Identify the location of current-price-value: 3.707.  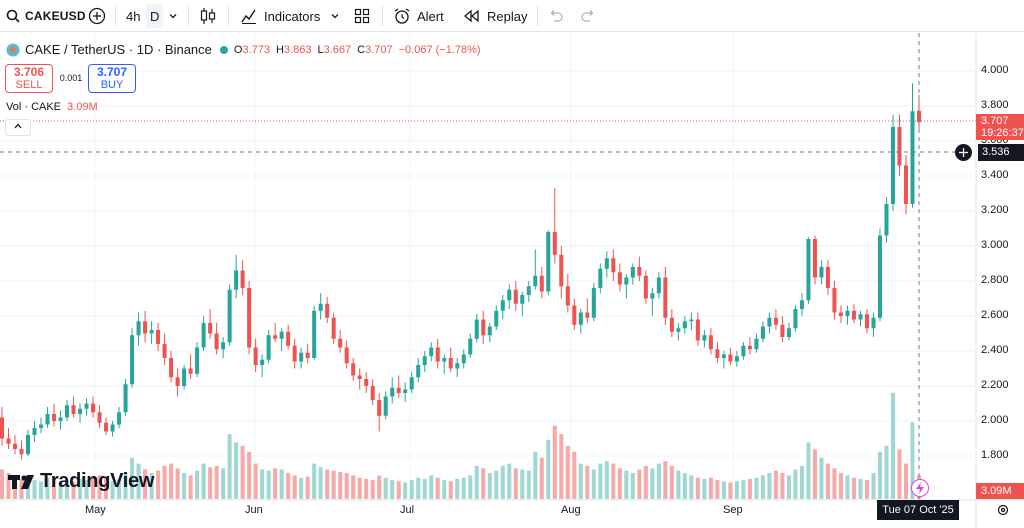
(995, 121).